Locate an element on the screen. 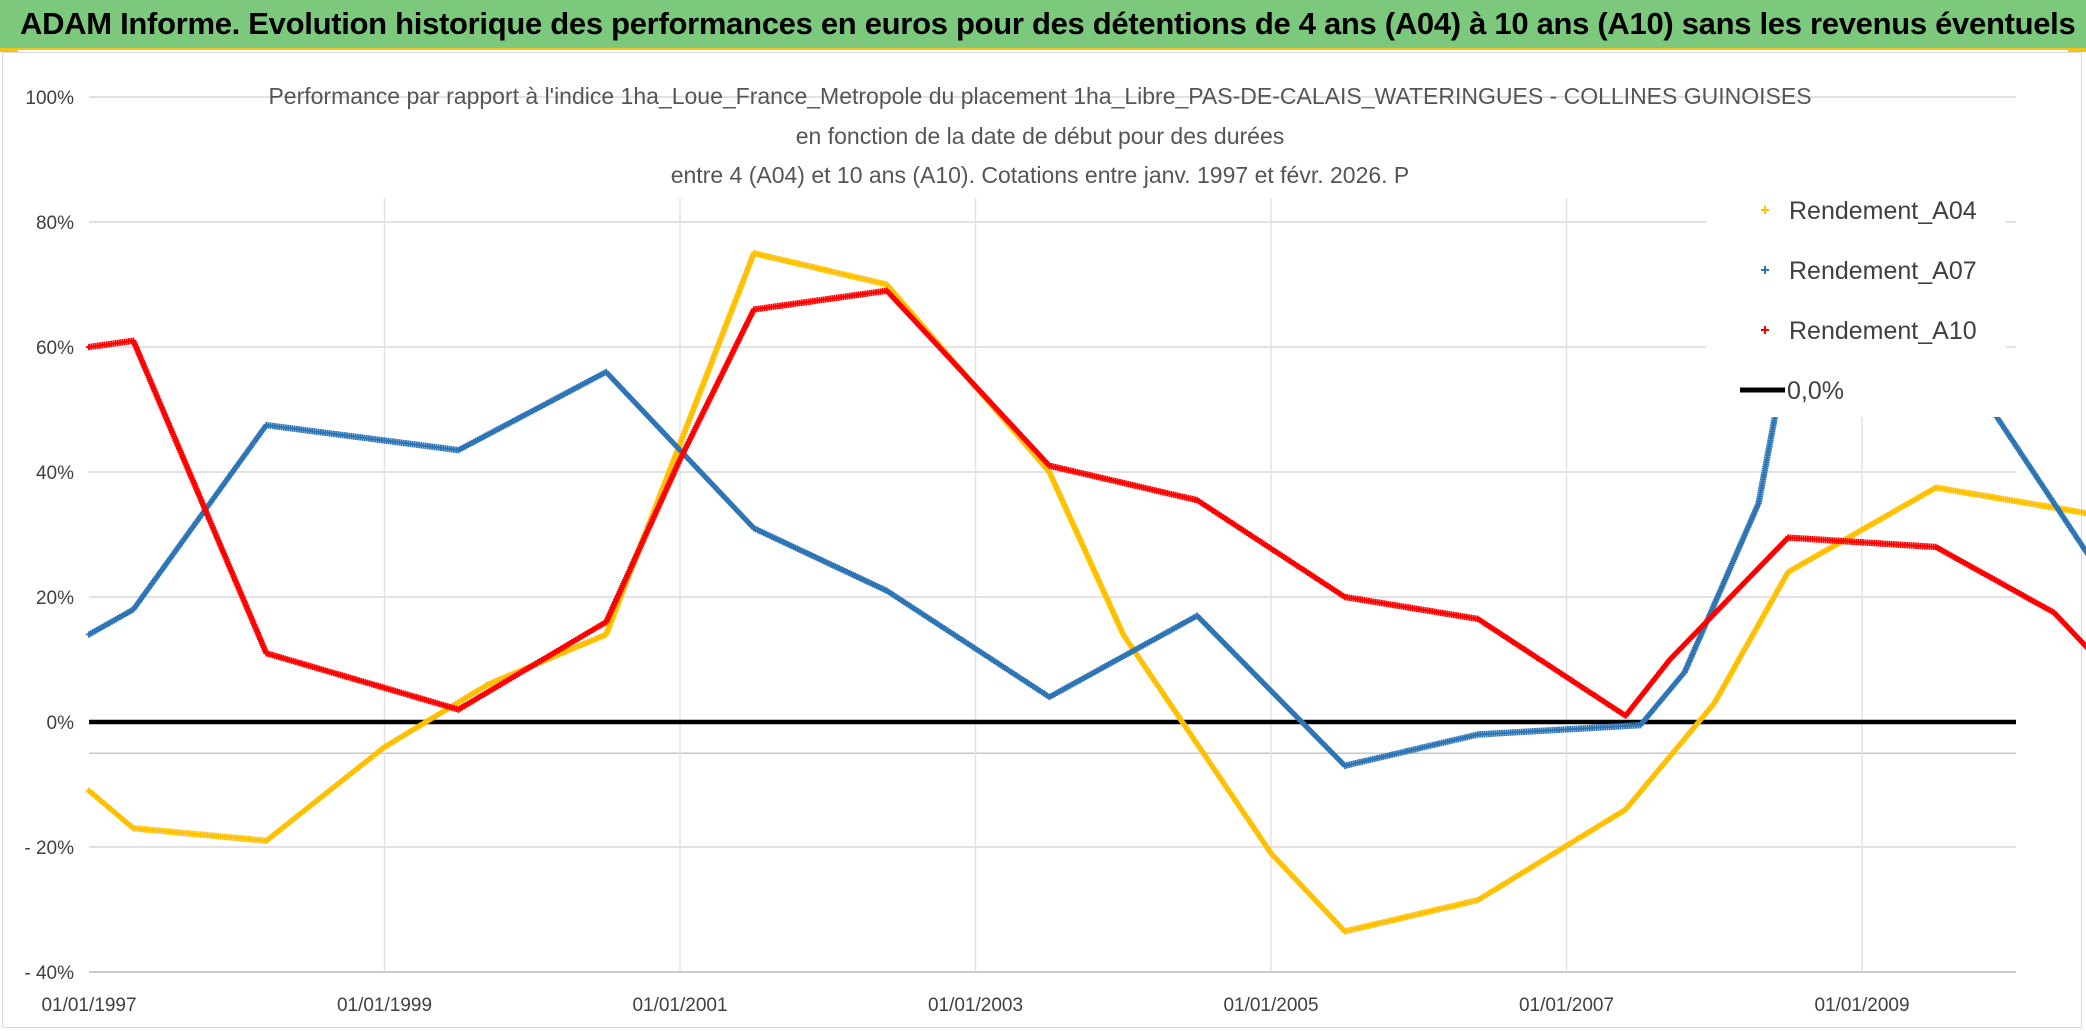  y-tick-label: 80% is located at coordinates (55, 223).